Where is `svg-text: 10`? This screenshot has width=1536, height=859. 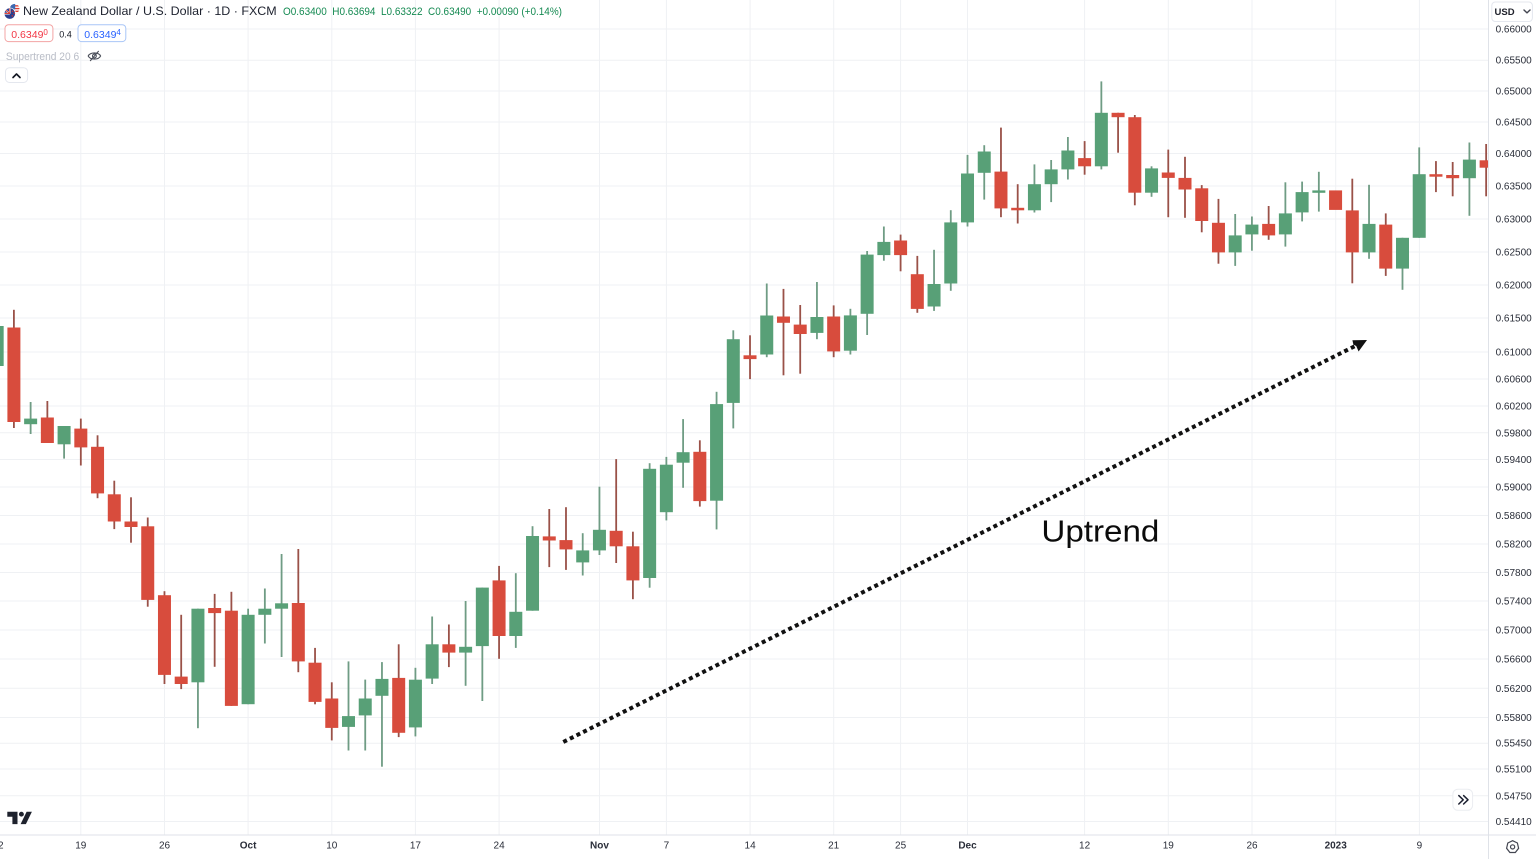
svg-text: 10 is located at coordinates (332, 845).